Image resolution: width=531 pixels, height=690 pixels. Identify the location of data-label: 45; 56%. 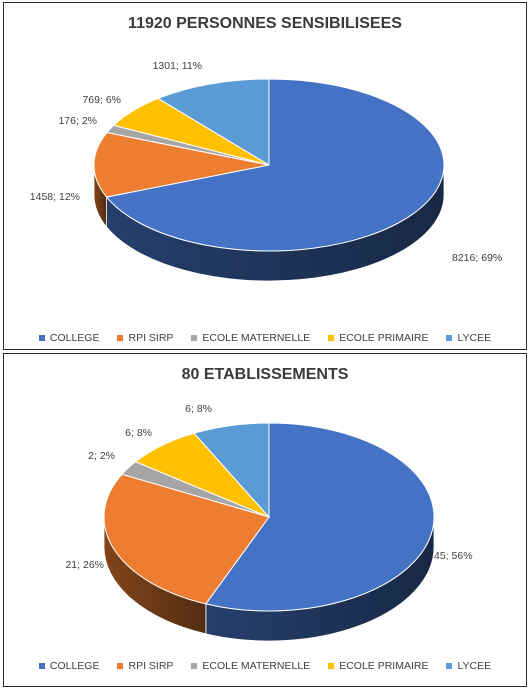
(453, 556).